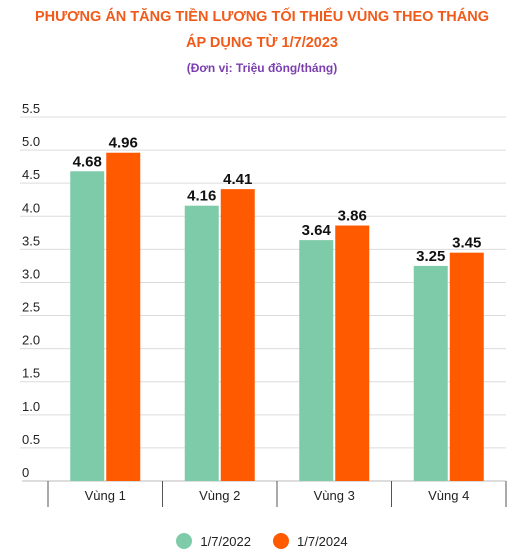  I want to click on legend-label-2022: 1/7/2022, so click(225, 541).